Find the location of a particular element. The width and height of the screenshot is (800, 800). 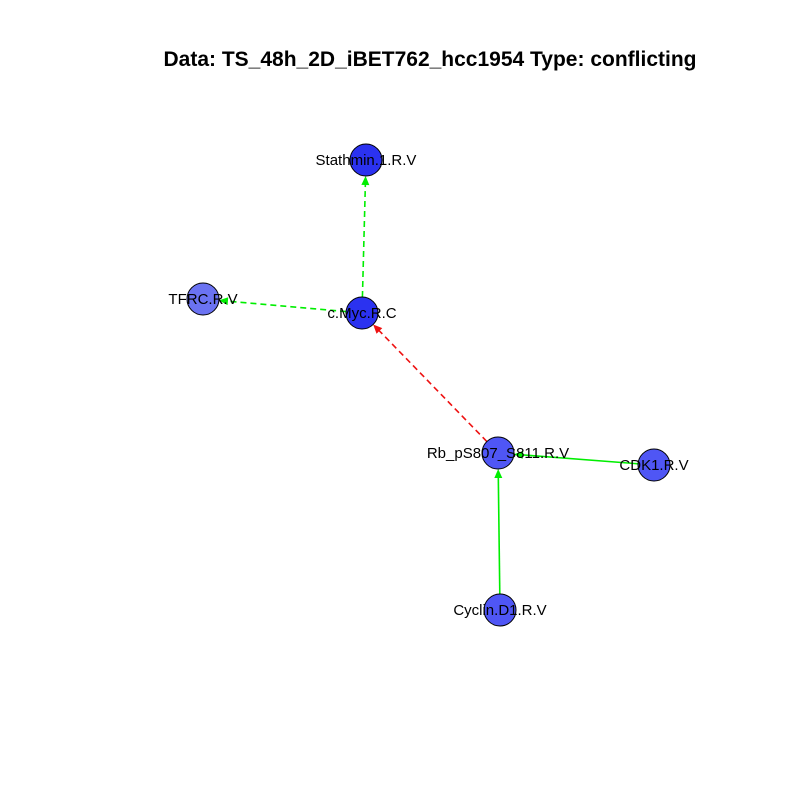

edge-cmyc-to-tfrc is located at coordinates (282, 305).